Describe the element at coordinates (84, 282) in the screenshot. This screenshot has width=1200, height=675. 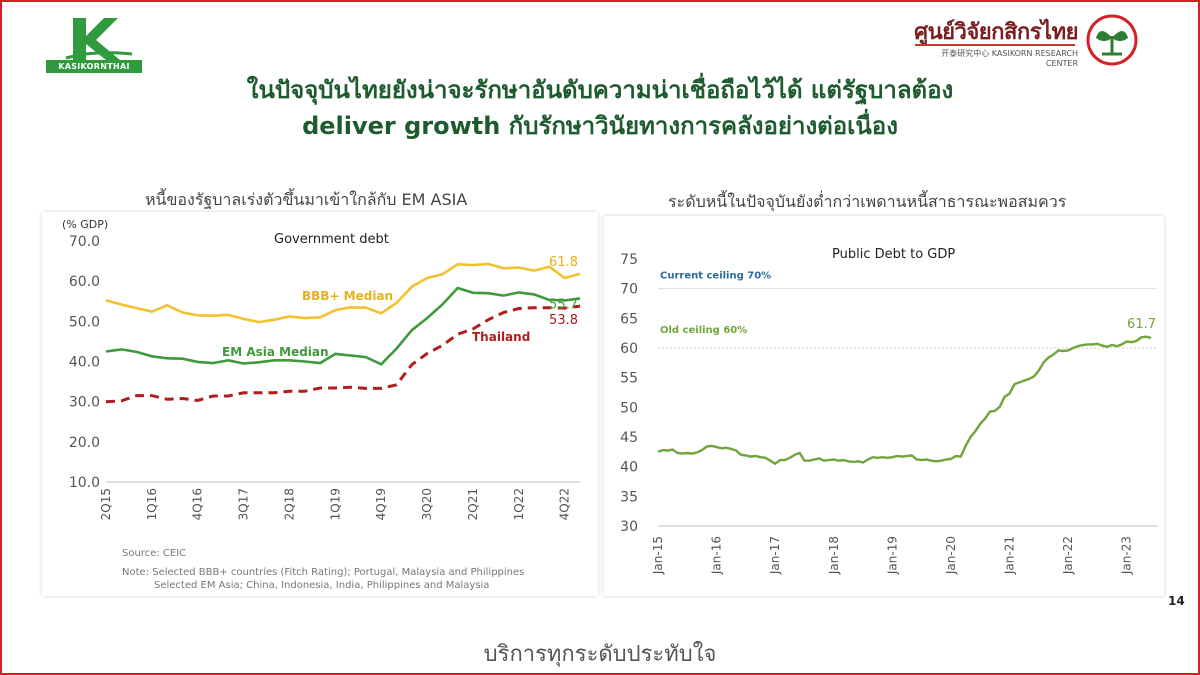
I see `chart1-y-tick: 60.0` at that location.